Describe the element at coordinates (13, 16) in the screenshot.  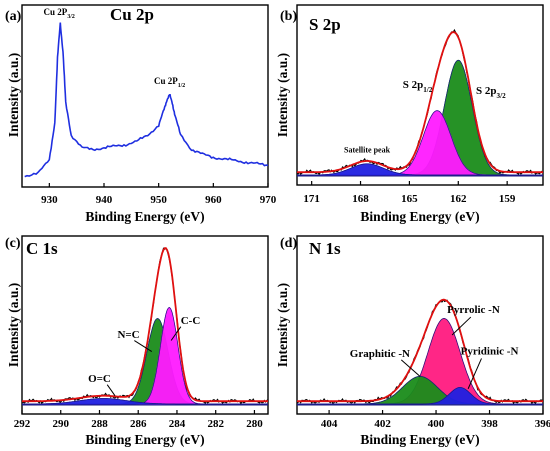
I see `panel-label: (a)` at that location.